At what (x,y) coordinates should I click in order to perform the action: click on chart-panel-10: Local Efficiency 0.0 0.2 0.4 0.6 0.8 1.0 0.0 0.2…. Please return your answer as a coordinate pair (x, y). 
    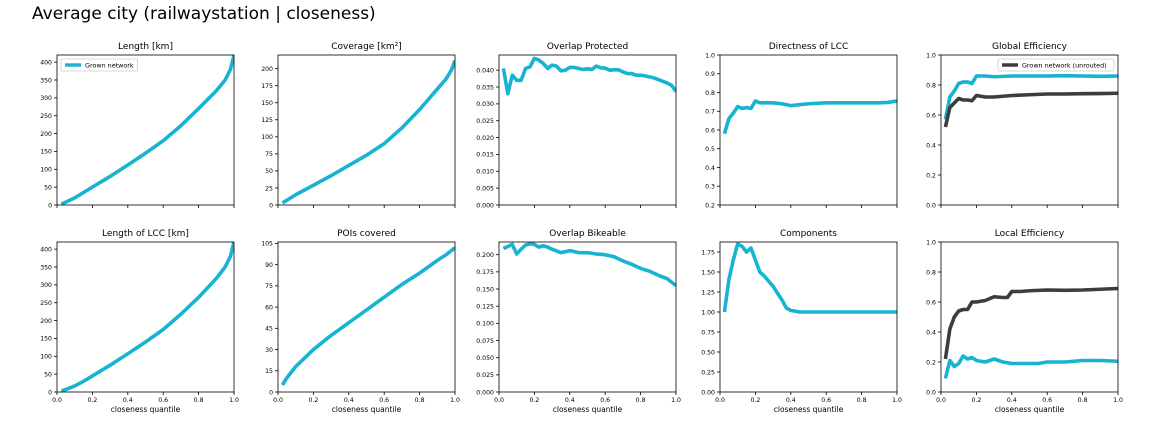
    Looking at the image, I should click on (1024, 321).